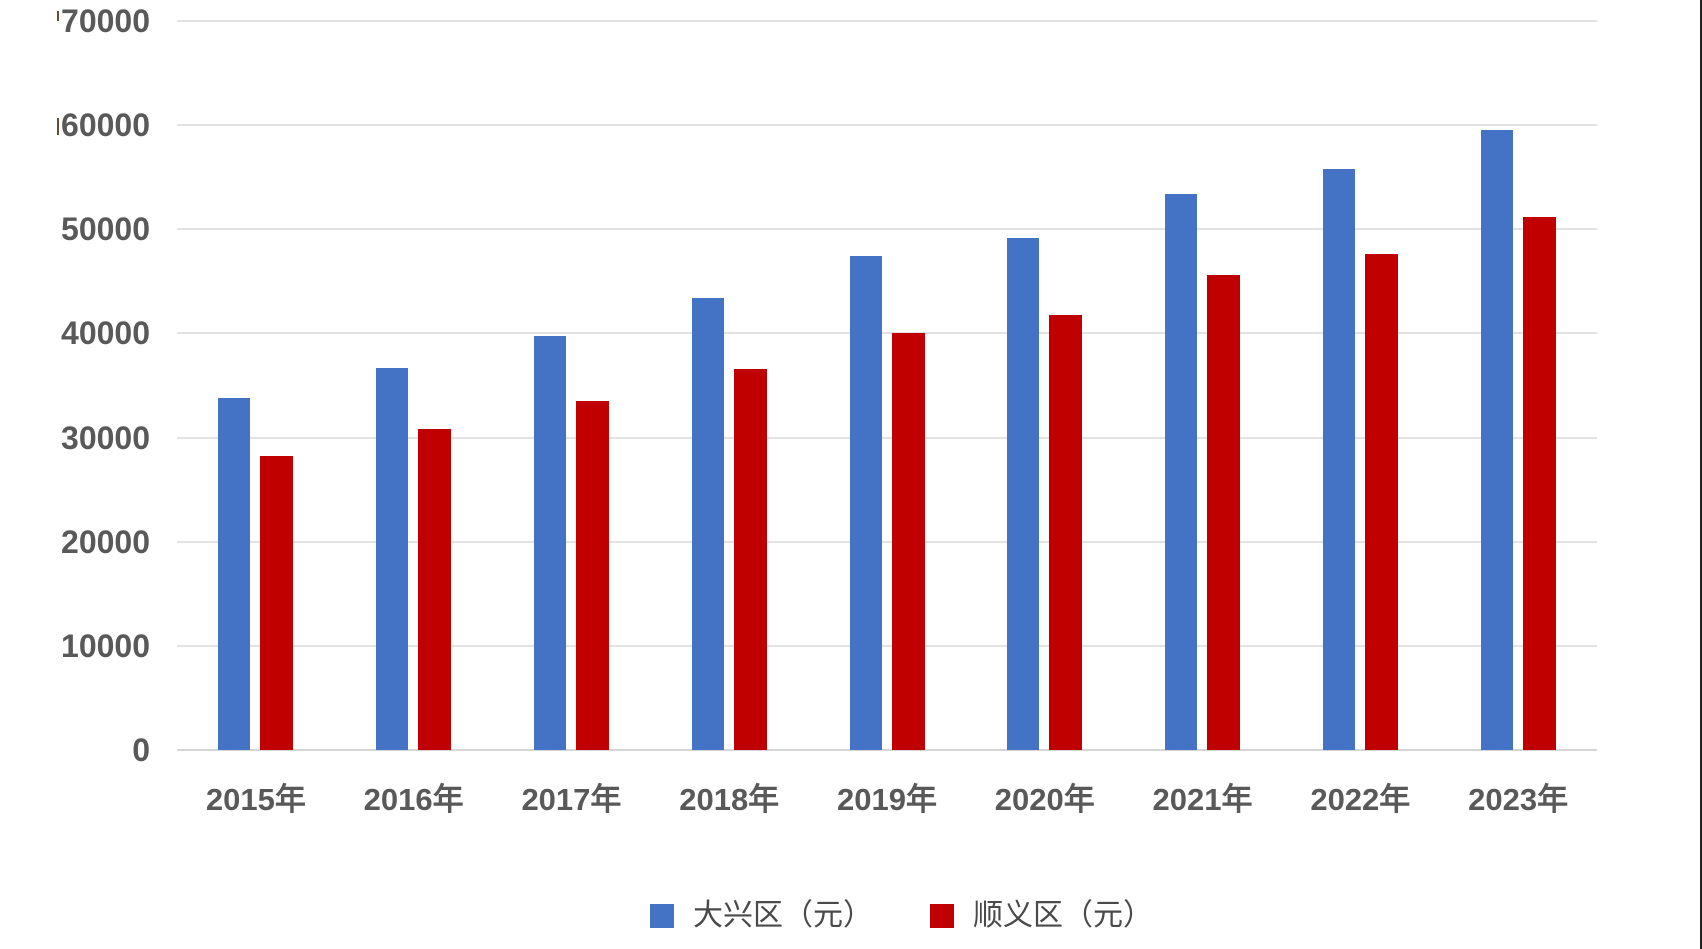  I want to click on y-axis-tick-label: 0, so click(141, 750).